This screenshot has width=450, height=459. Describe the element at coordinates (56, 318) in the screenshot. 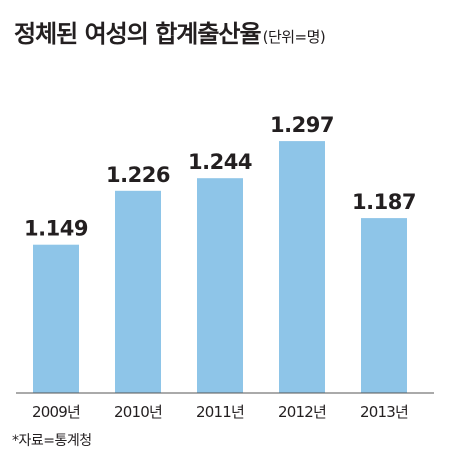

I see `bar-2009년` at that location.